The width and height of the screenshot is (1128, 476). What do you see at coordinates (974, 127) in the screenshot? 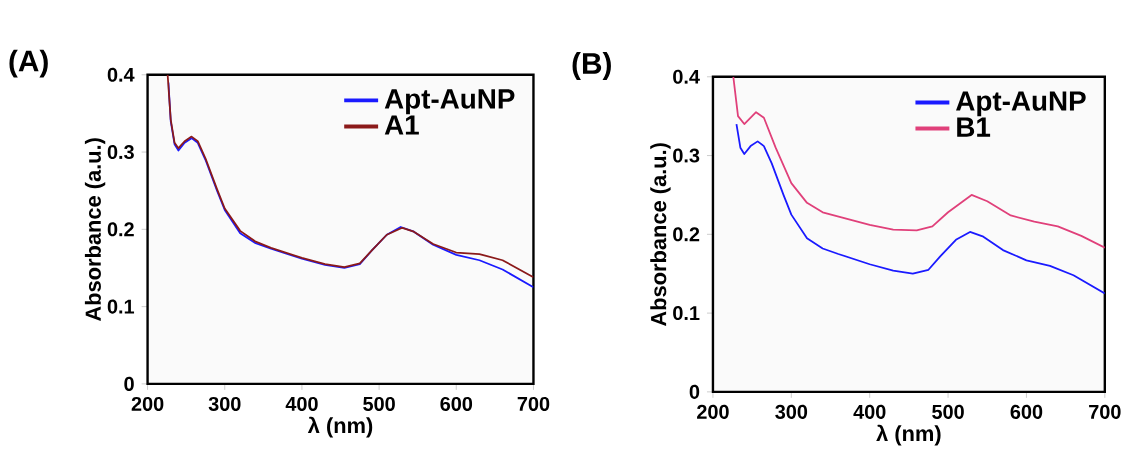
I see `legend-label: B1` at bounding box center [974, 127].